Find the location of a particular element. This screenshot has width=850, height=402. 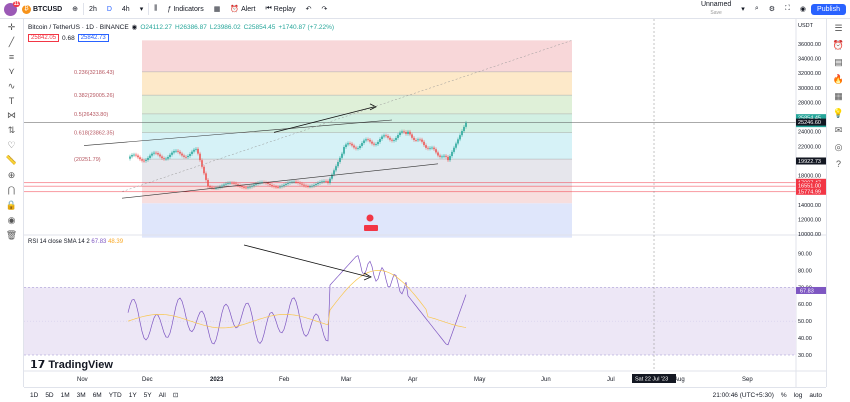

layout-dropdown: ▾ is located at coordinates (743, 9).